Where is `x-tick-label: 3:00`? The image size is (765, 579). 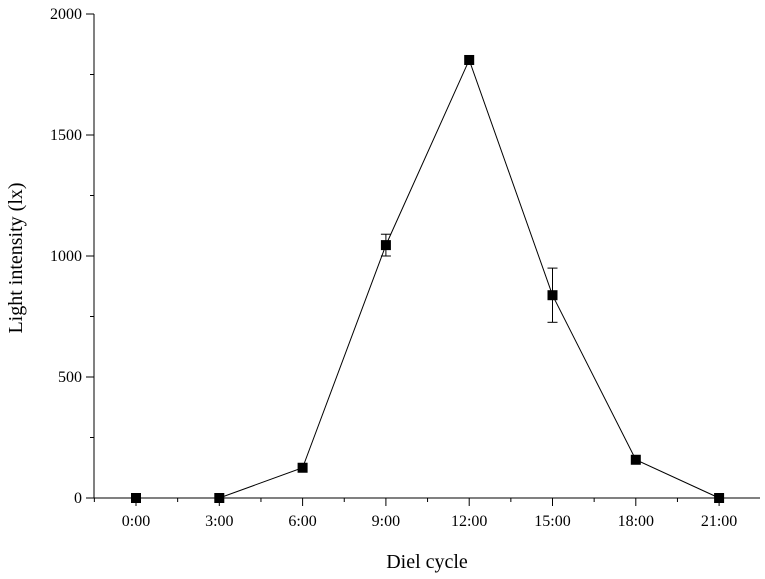
x-tick-label: 3:00 is located at coordinates (219, 521).